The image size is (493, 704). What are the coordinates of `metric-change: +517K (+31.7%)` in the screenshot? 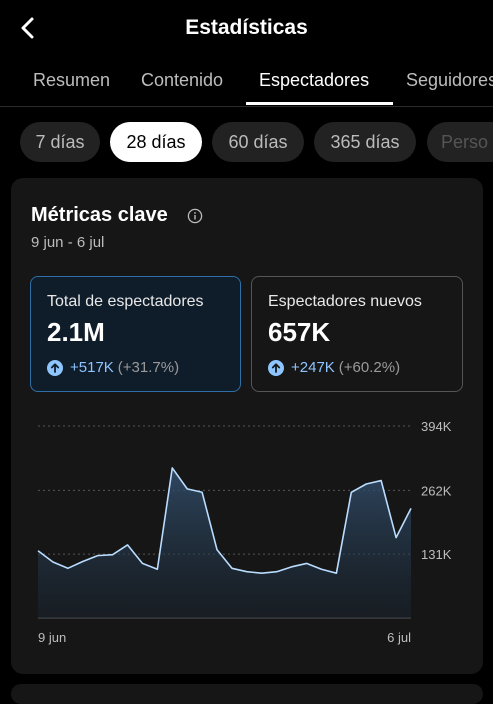 It's located at (113, 367).